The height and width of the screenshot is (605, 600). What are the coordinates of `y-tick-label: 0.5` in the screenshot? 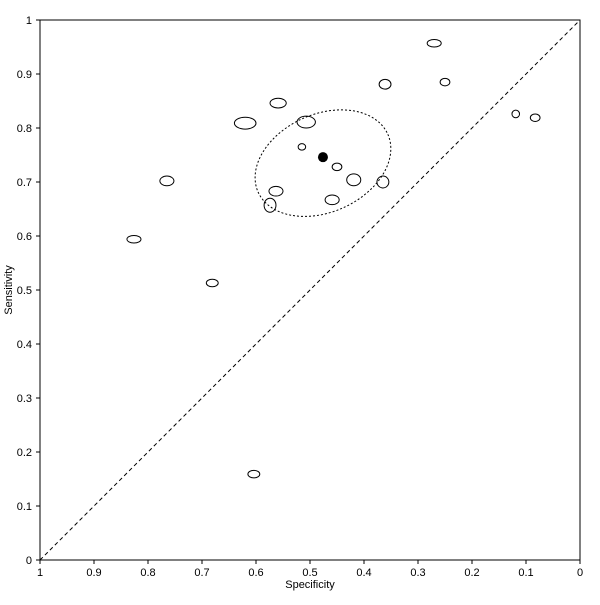 It's located at (24, 291).